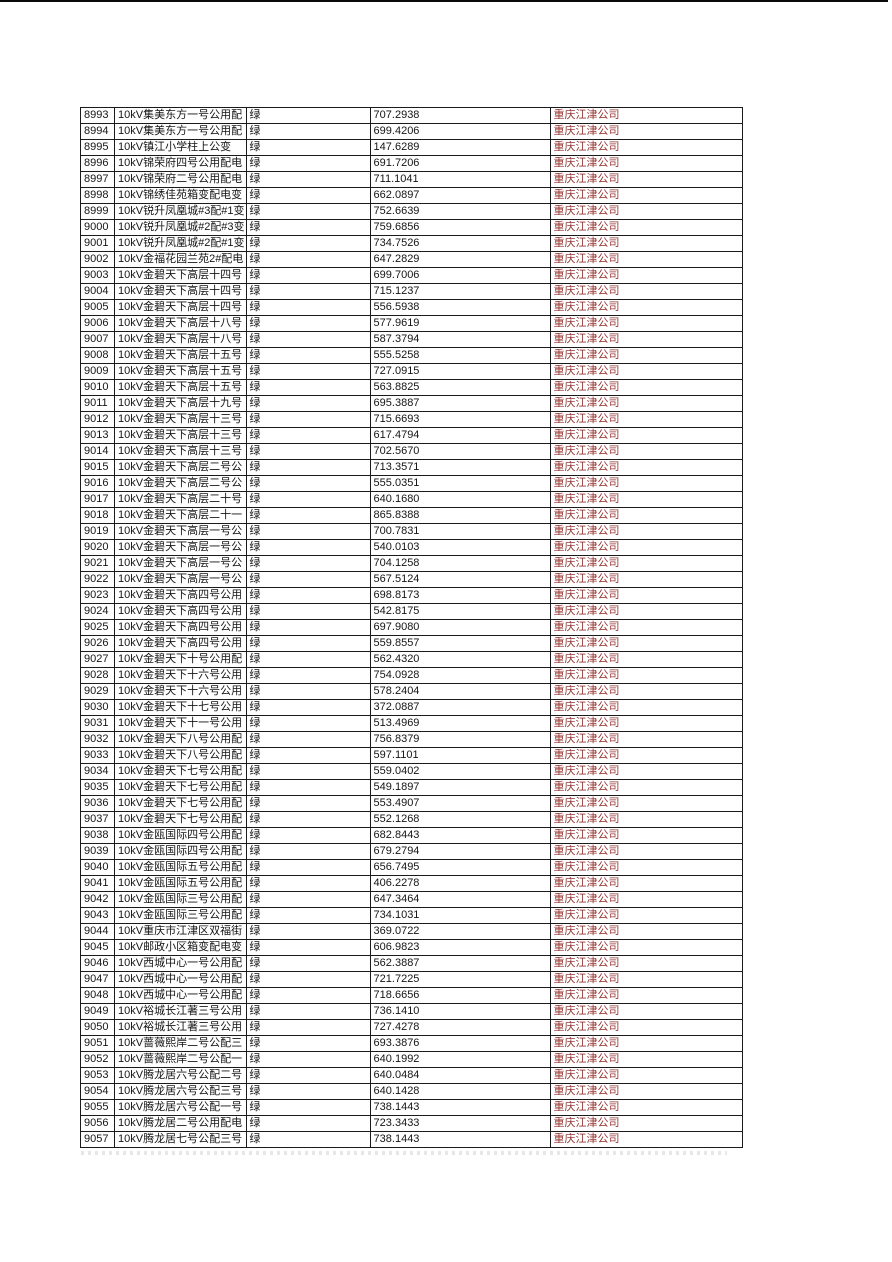 This screenshot has width=892, height=1262. I want to click on cell-feeder-name: 10kV金瓯国际四号公用配, so click(180, 851).